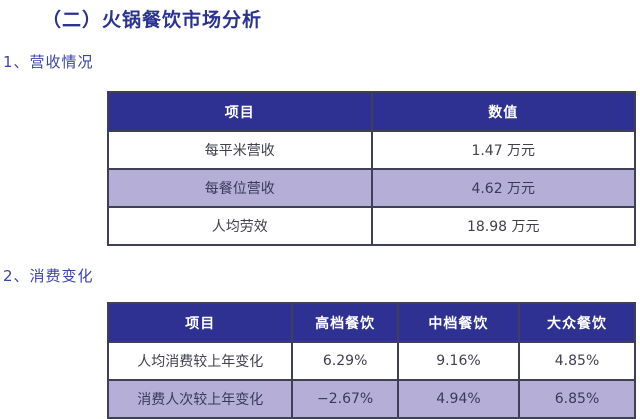  Describe the element at coordinates (345, 361) in the screenshot. I see `table-cell: 6.29%` at that location.